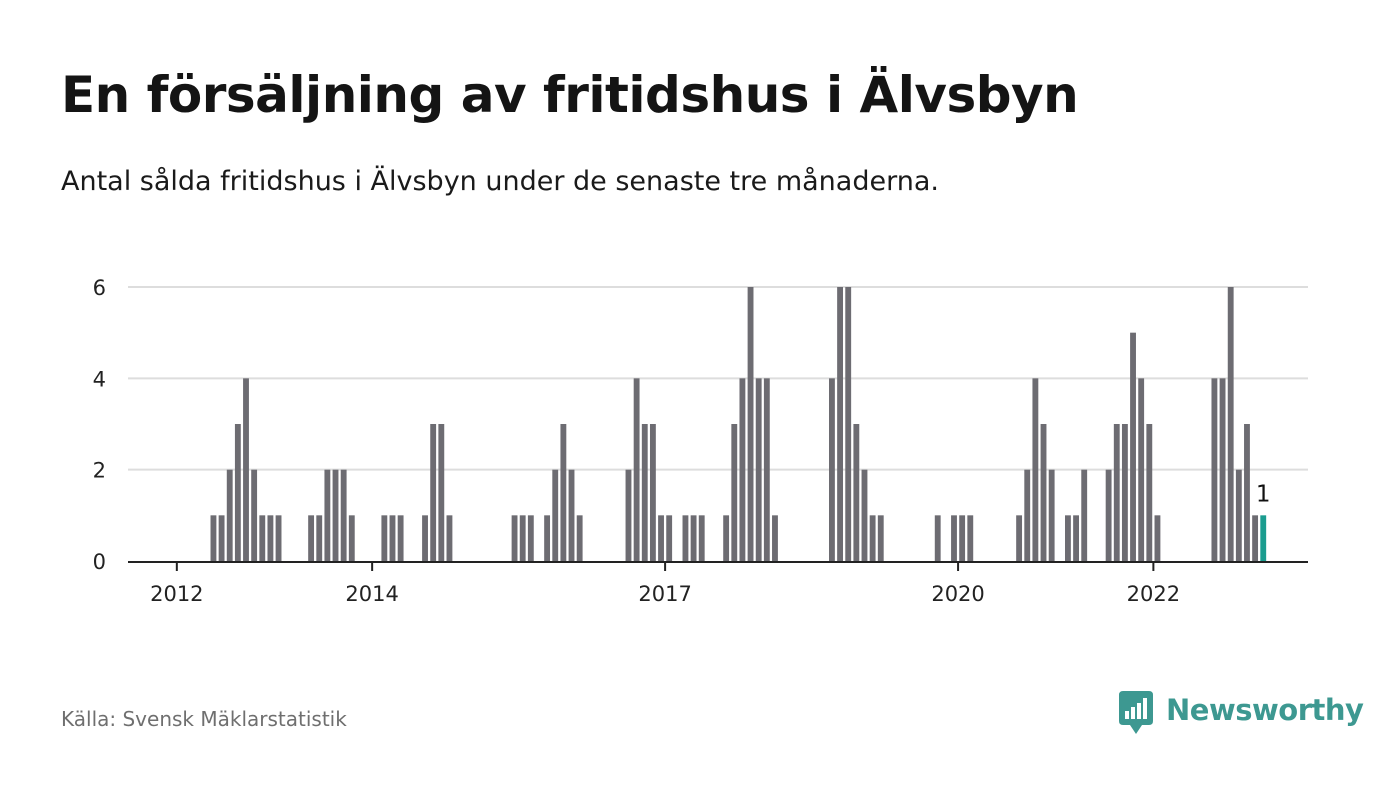  What do you see at coordinates (99, 288) in the screenshot?
I see `y-tick-label: 6` at bounding box center [99, 288].